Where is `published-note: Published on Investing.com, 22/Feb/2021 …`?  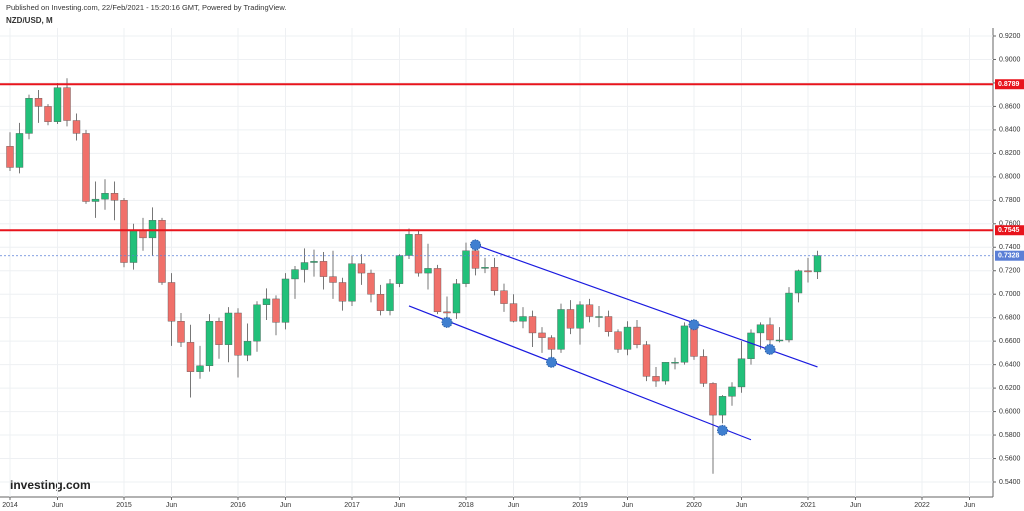
published-note: Published on Investing.com, 22/Feb/2021 … is located at coordinates (146, 7).